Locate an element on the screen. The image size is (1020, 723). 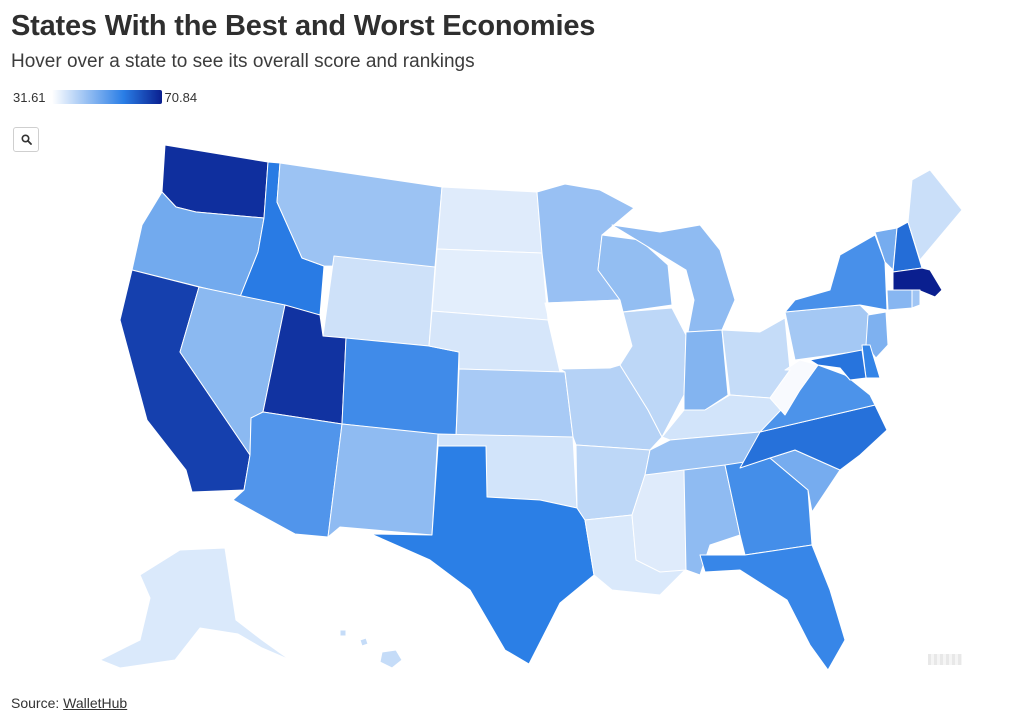
state-ny is located at coordinates (836, 273).